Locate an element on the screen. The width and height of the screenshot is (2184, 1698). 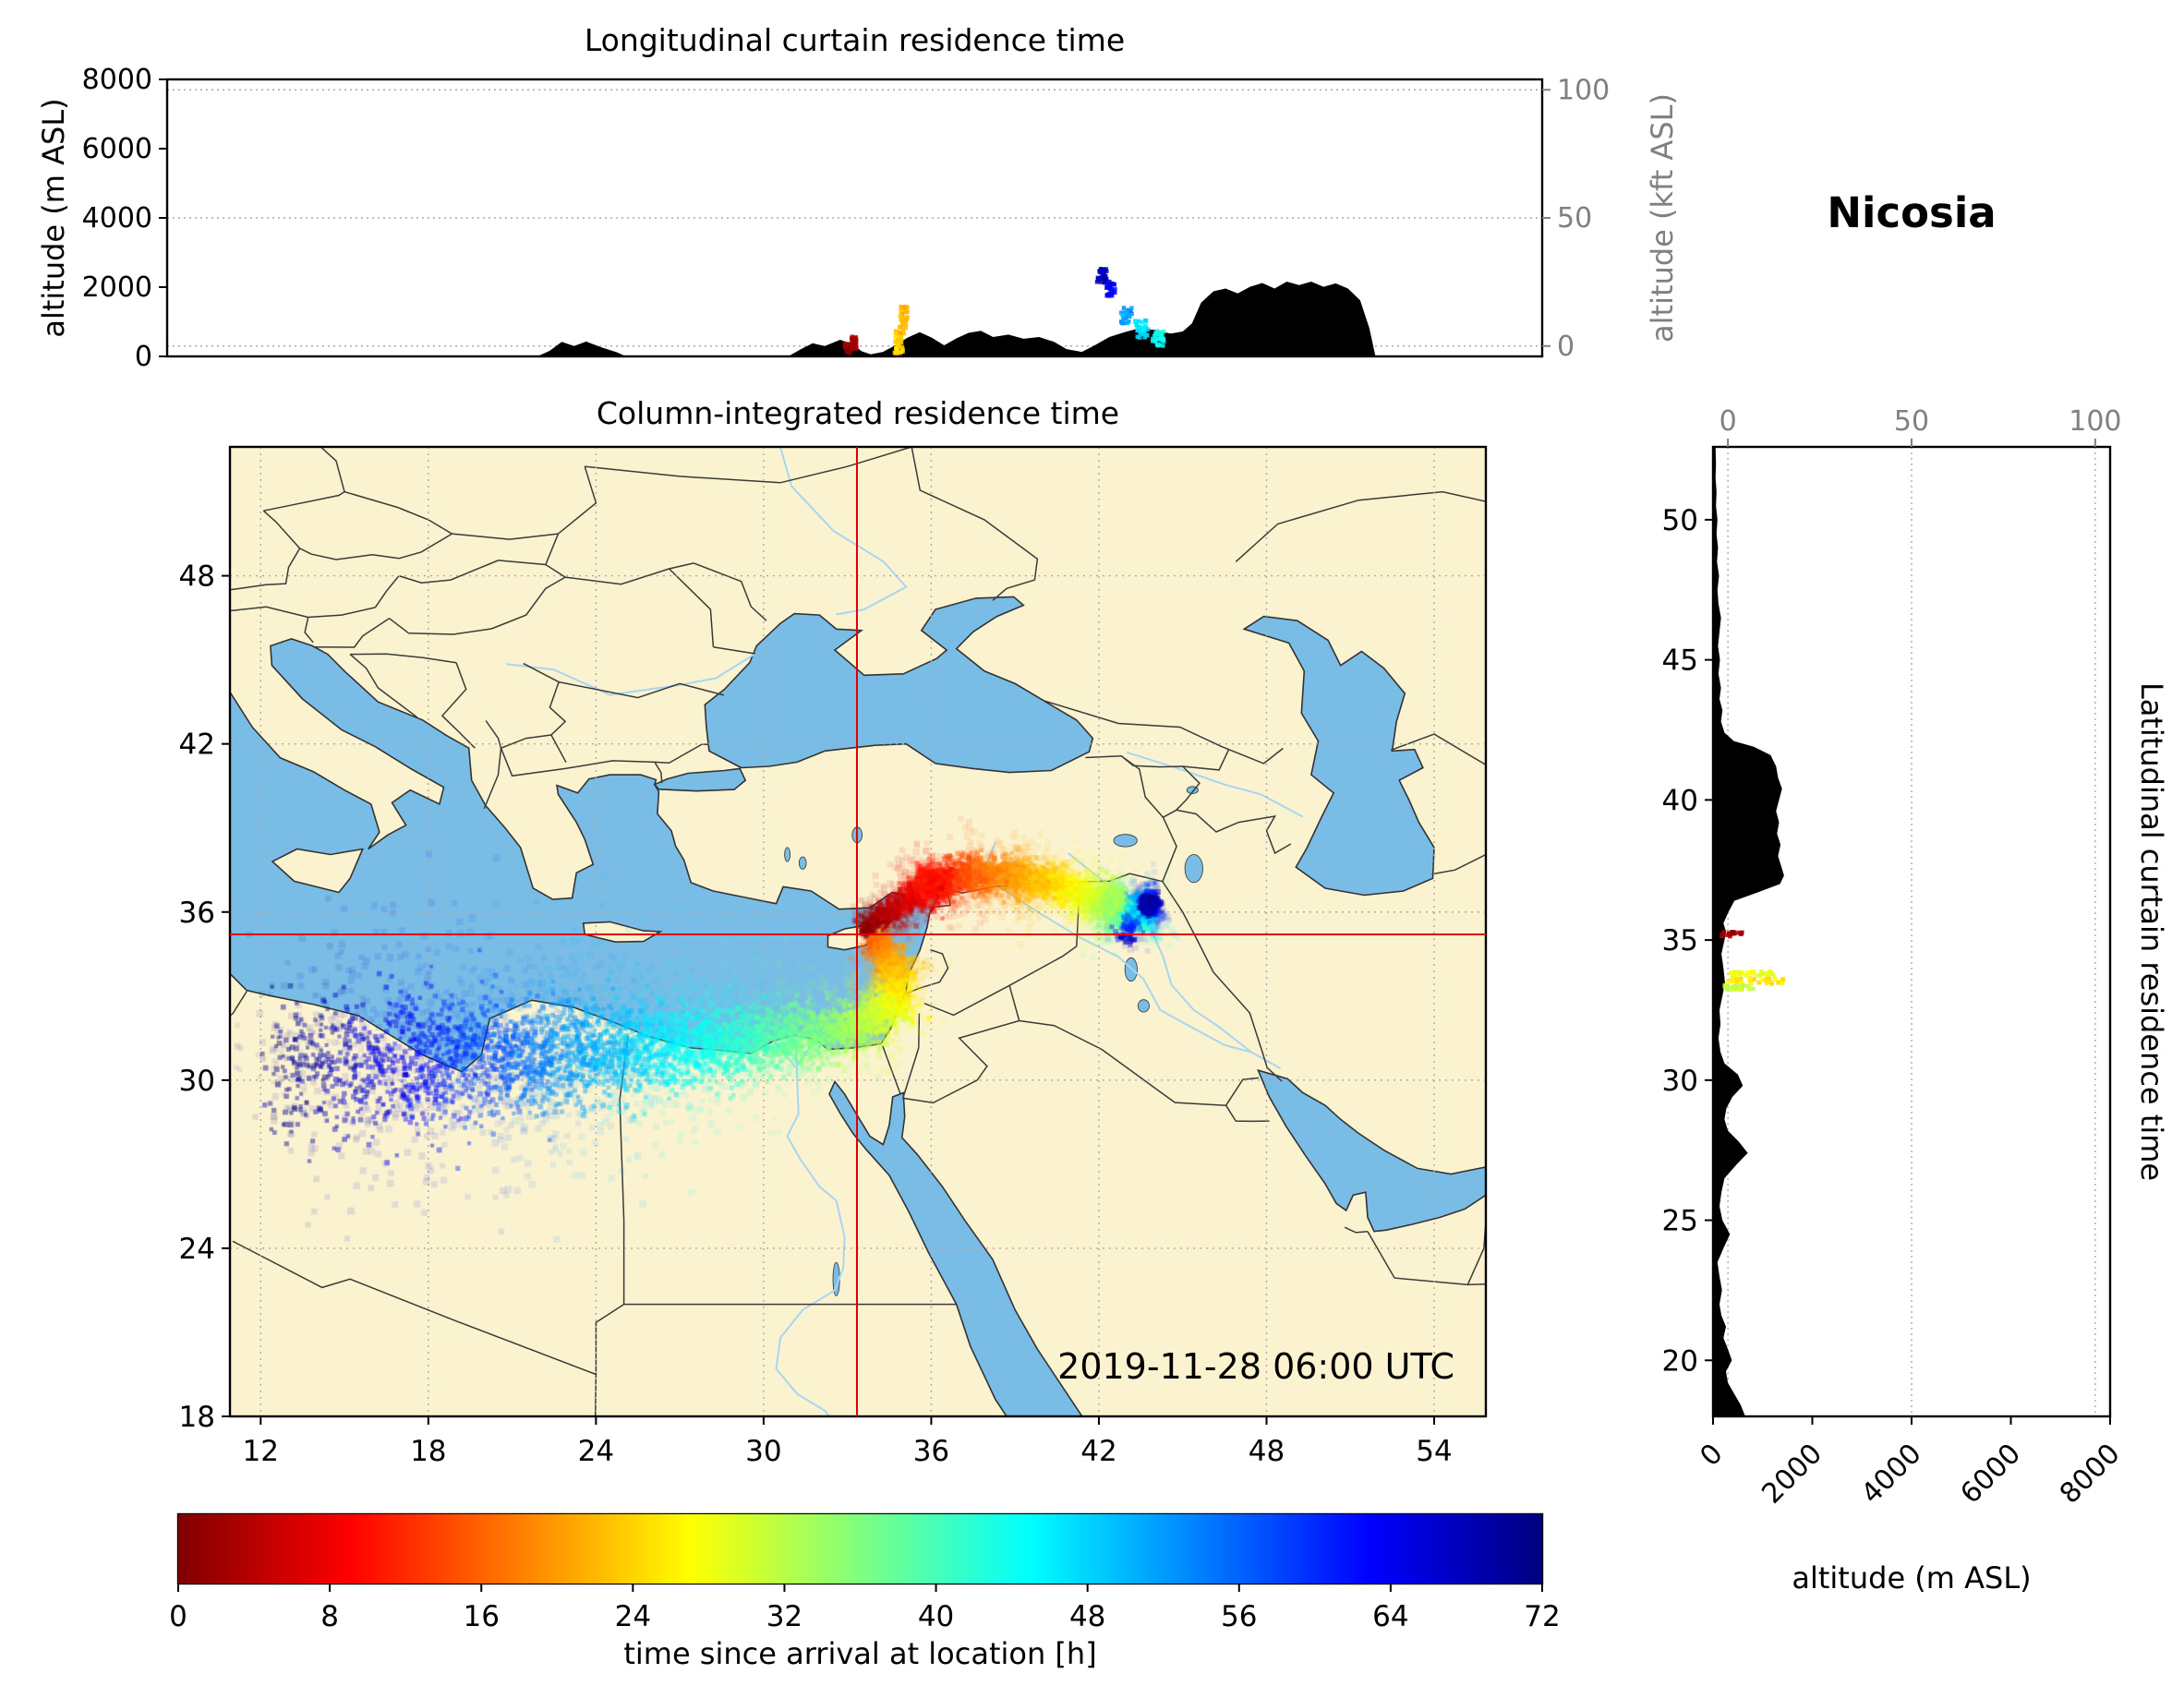
tick-label: 45 is located at coordinates (1680, 661).